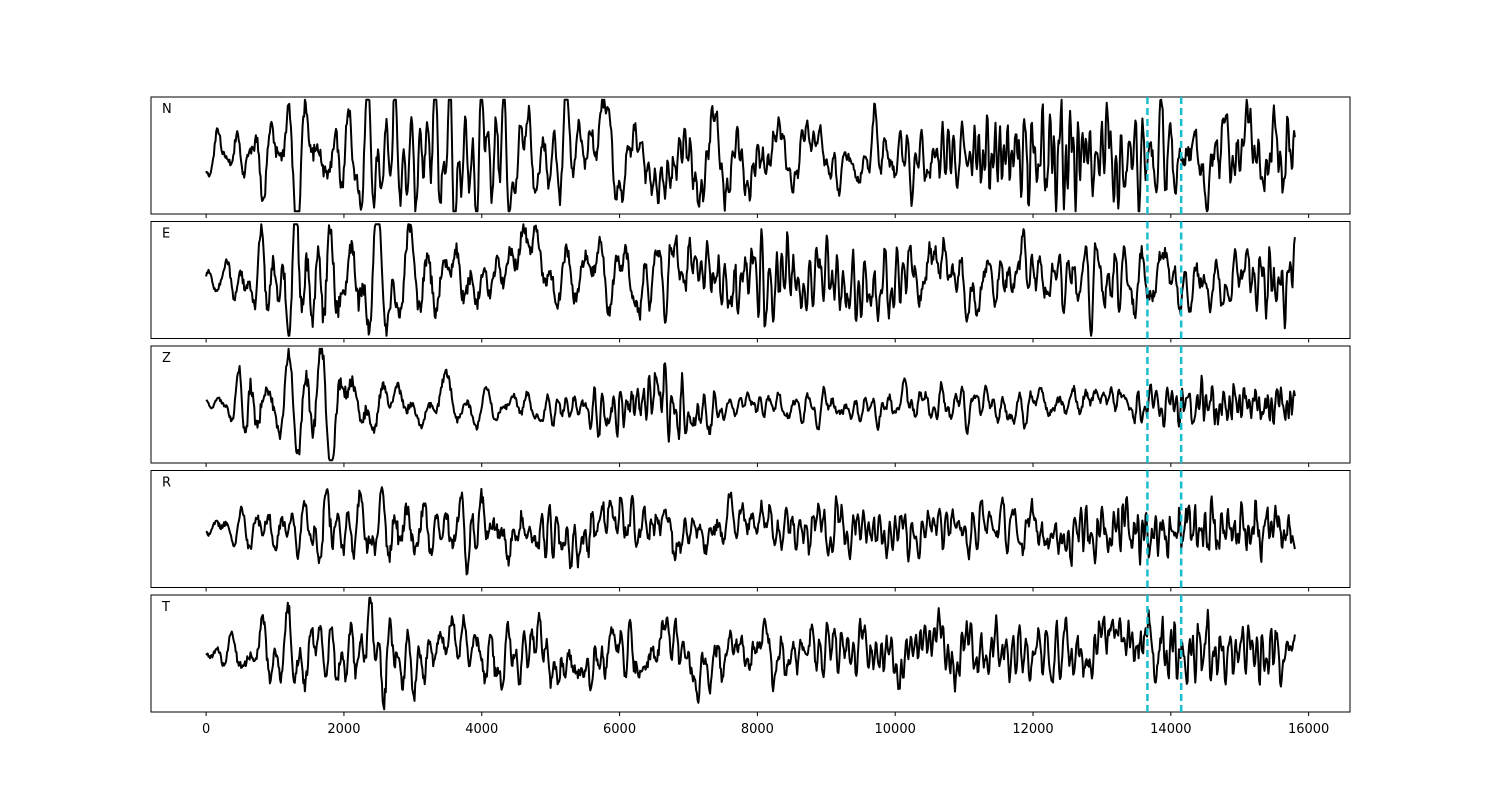 The width and height of the screenshot is (1500, 800). I want to click on panel-t: T, so click(750, 655).